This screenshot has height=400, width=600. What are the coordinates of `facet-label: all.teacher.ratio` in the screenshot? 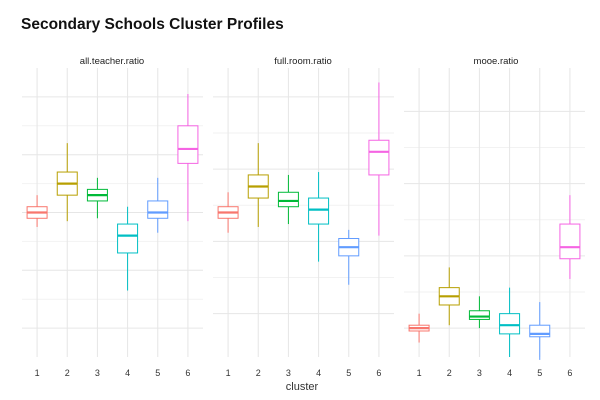 It's located at (112, 61).